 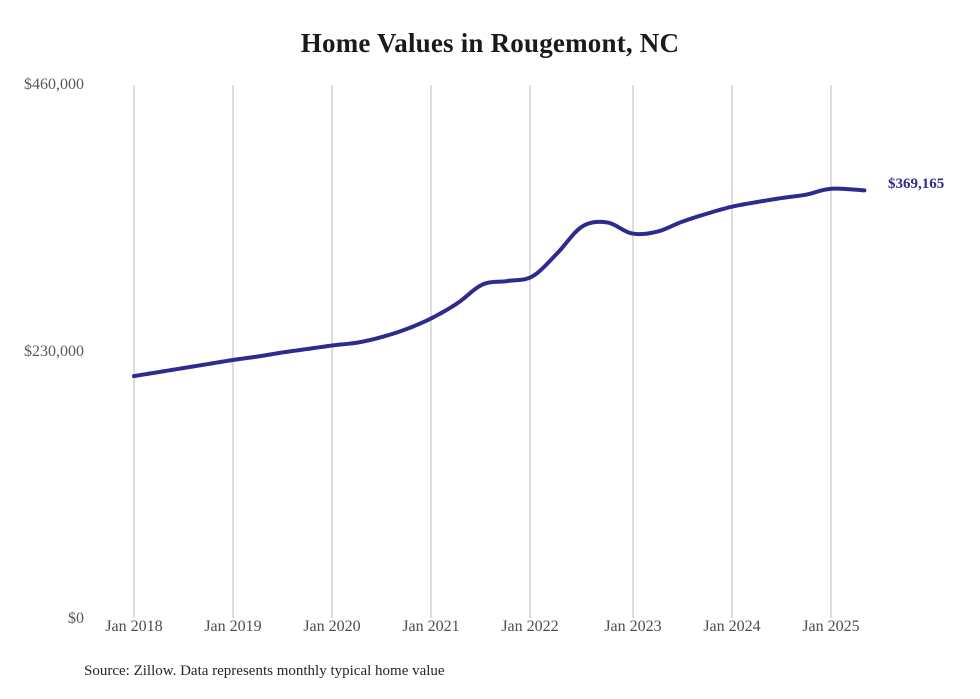 What do you see at coordinates (233, 626) in the screenshot?
I see `x-axis-tick-jan-2019: Jan 2019` at bounding box center [233, 626].